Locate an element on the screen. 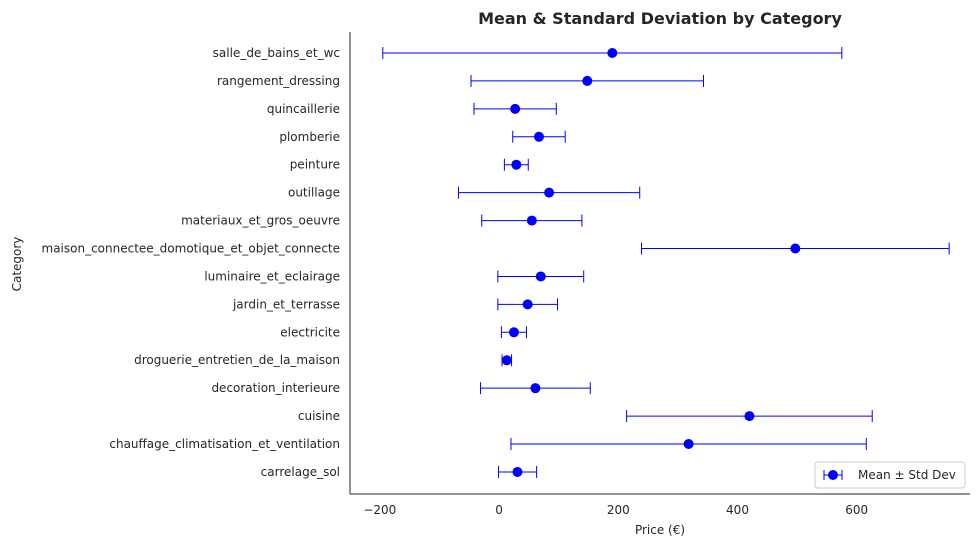 This screenshot has height=547, width=980. y-tick-label: salle_de_bains_et_wc is located at coordinates (276, 53).